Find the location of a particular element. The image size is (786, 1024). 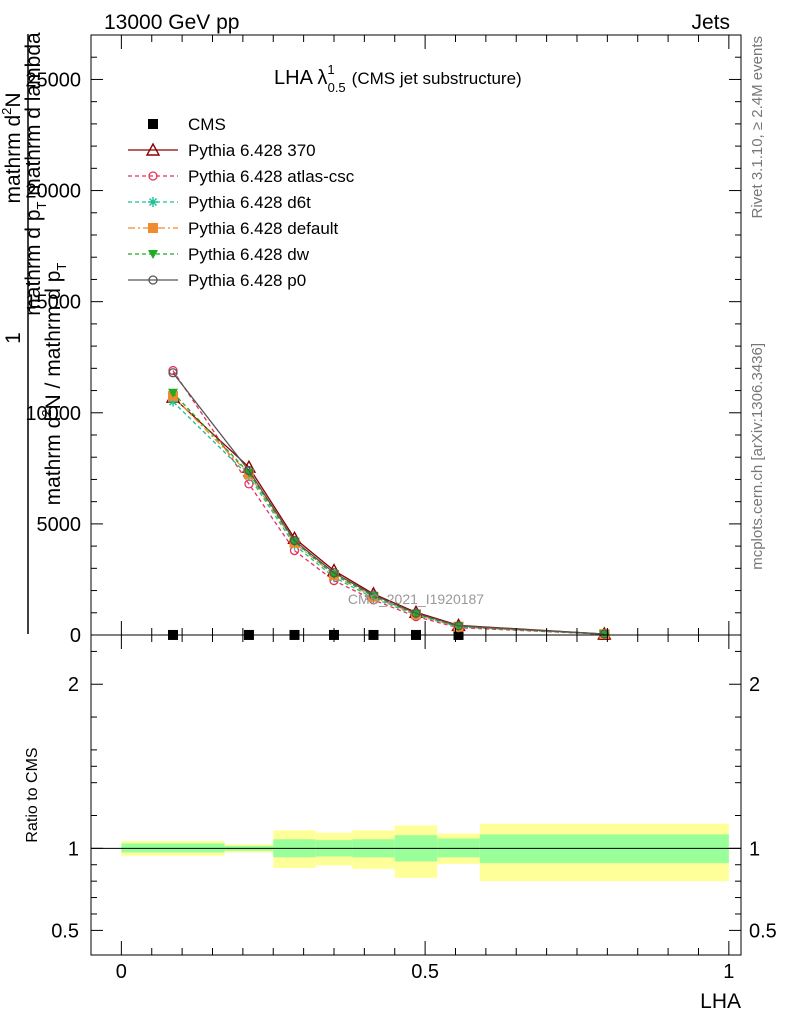

legend-label: Pythia 6.428 atlas-csc is located at coordinates (271, 176).